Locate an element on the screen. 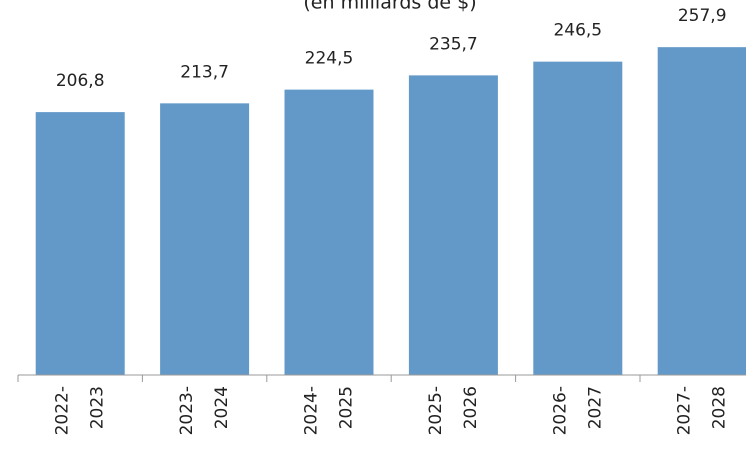 The width and height of the screenshot is (746, 454). x-tick-label: 2028 is located at coordinates (720, 407).